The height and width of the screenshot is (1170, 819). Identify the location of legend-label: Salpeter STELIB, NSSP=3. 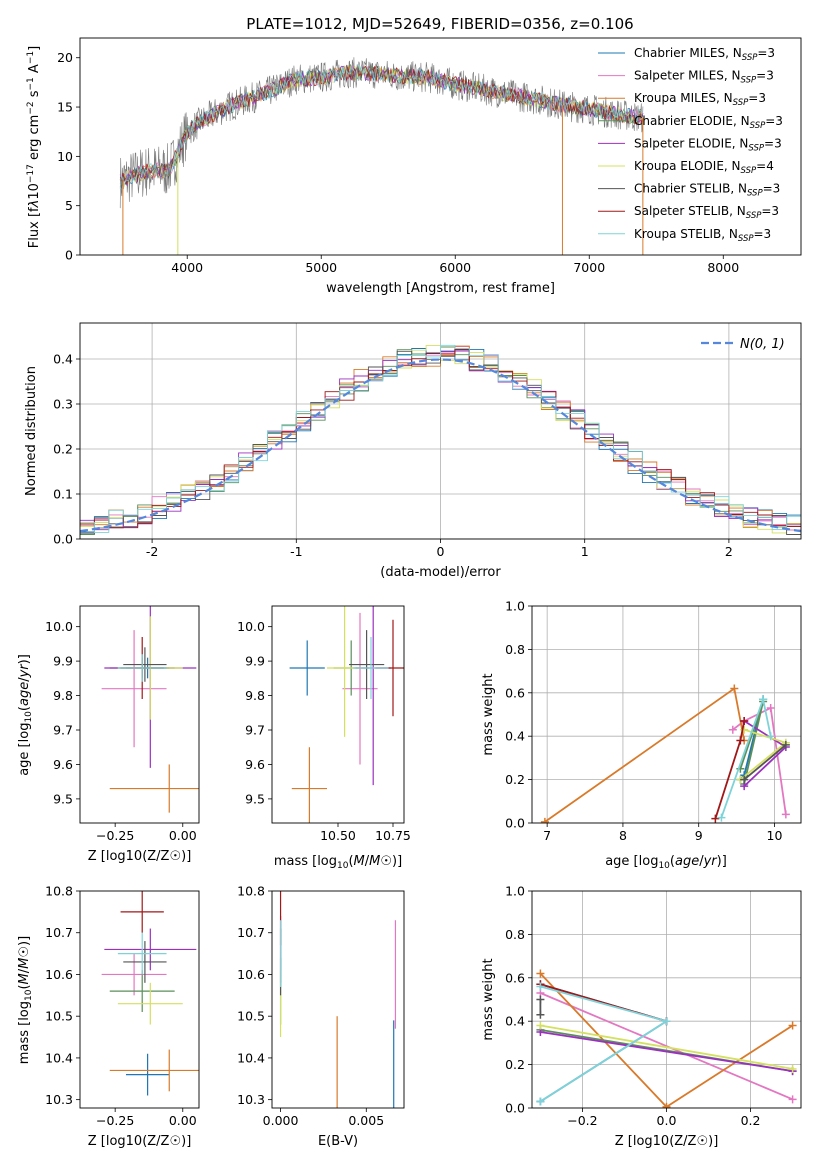
(706, 212).